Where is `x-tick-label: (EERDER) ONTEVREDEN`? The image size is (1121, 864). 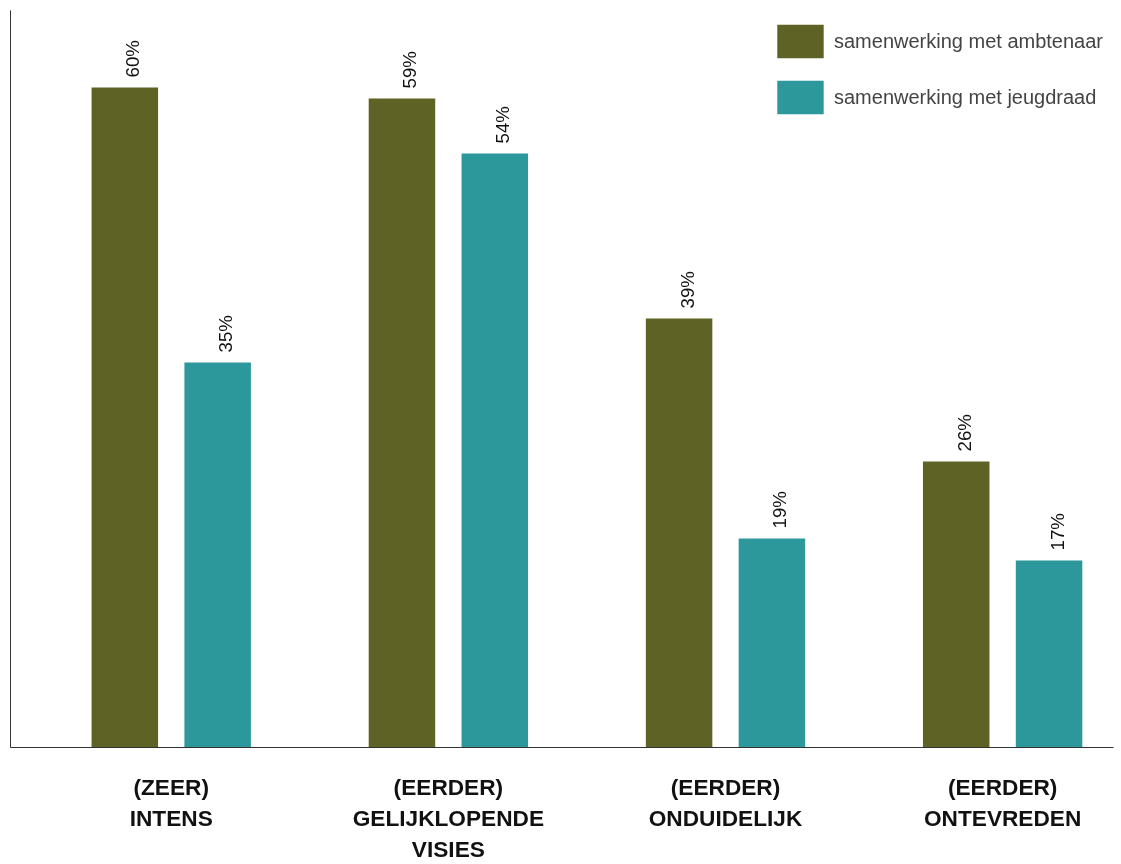 x-tick-label: (EERDER) ONTEVREDEN is located at coordinates (1002, 802).